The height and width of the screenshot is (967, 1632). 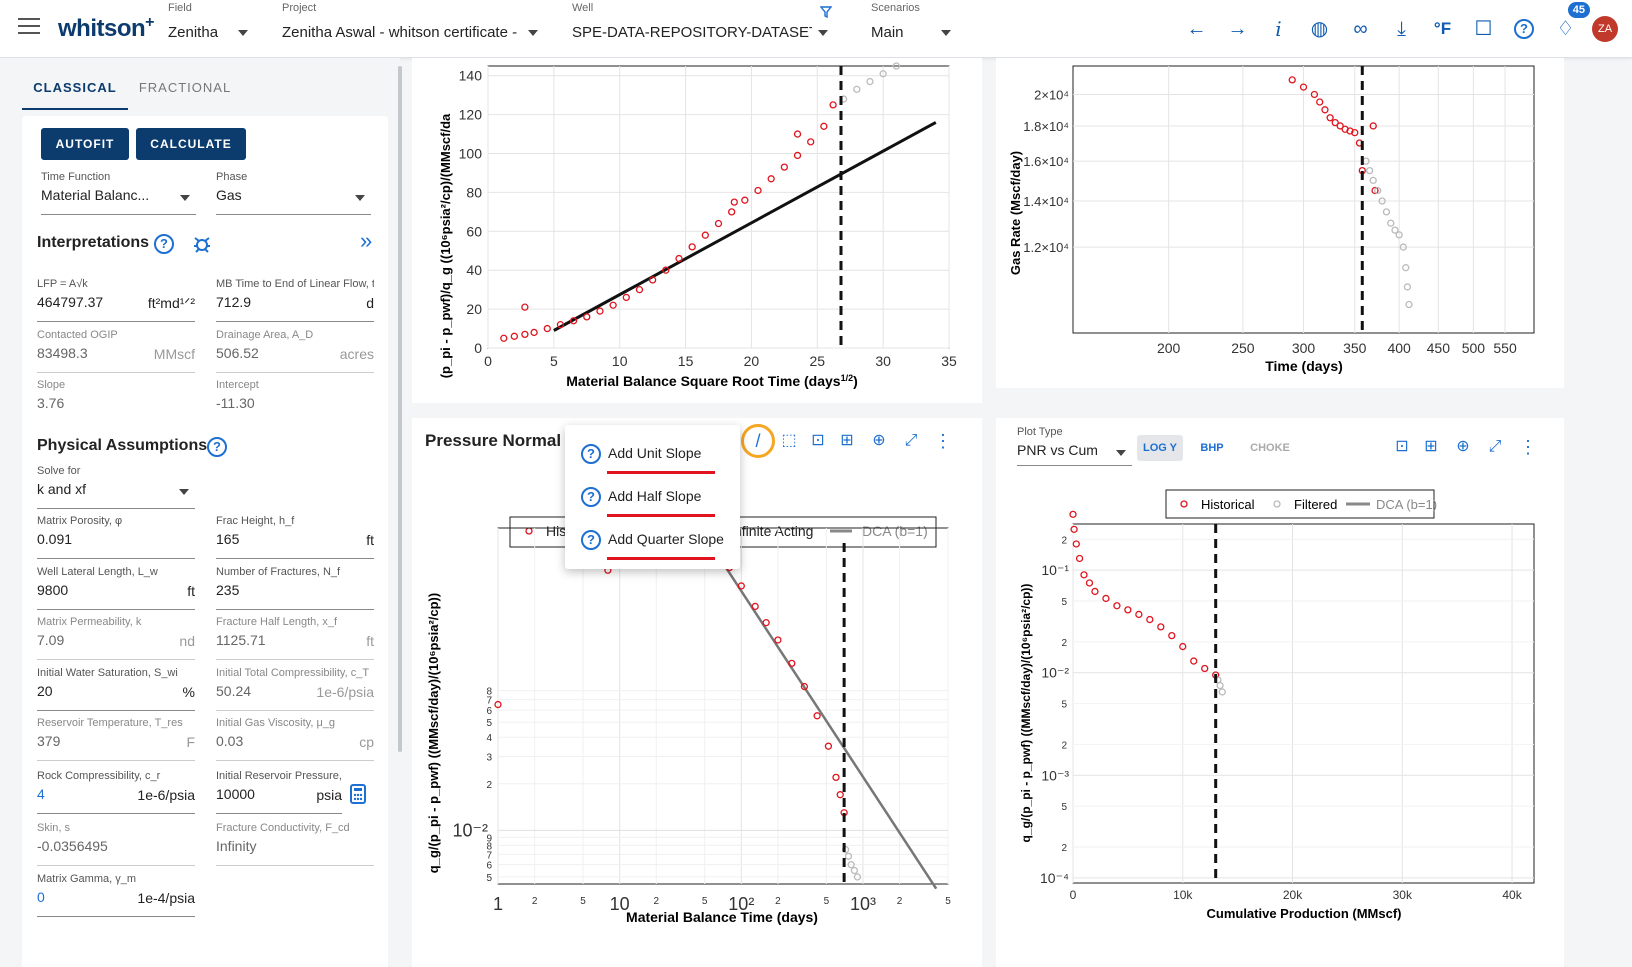 I want to click on num-fractures-input: Number of Fractures, N_f 235, so click(x=295, y=588).